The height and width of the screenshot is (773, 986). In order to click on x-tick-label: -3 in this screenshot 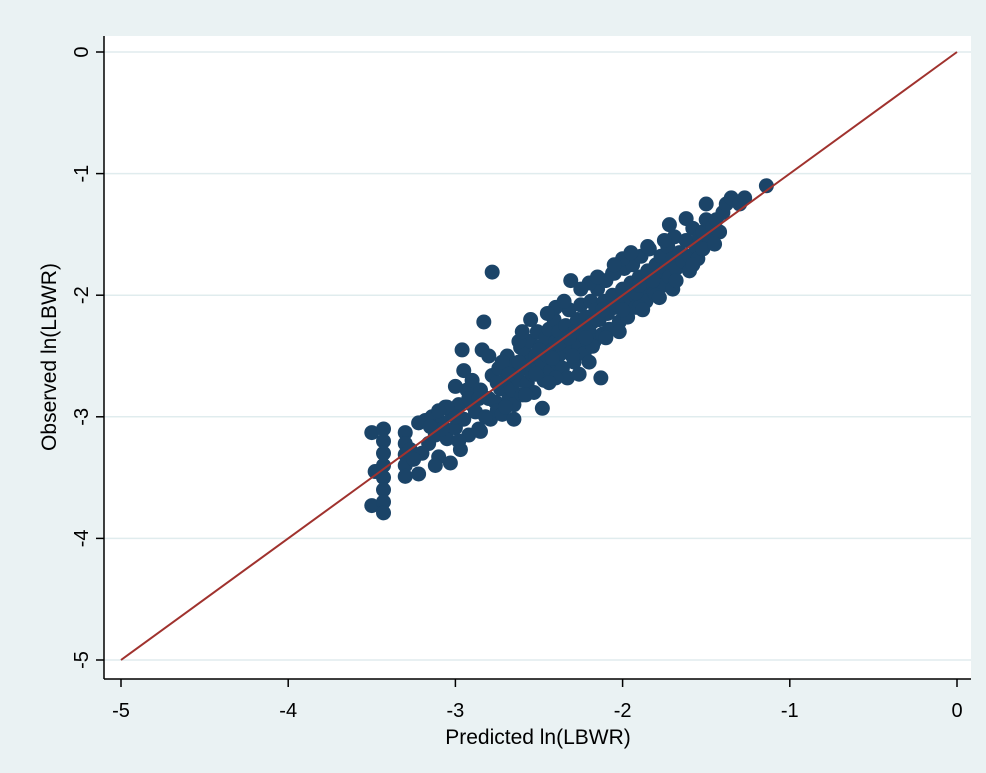, I will do `click(456, 711)`.